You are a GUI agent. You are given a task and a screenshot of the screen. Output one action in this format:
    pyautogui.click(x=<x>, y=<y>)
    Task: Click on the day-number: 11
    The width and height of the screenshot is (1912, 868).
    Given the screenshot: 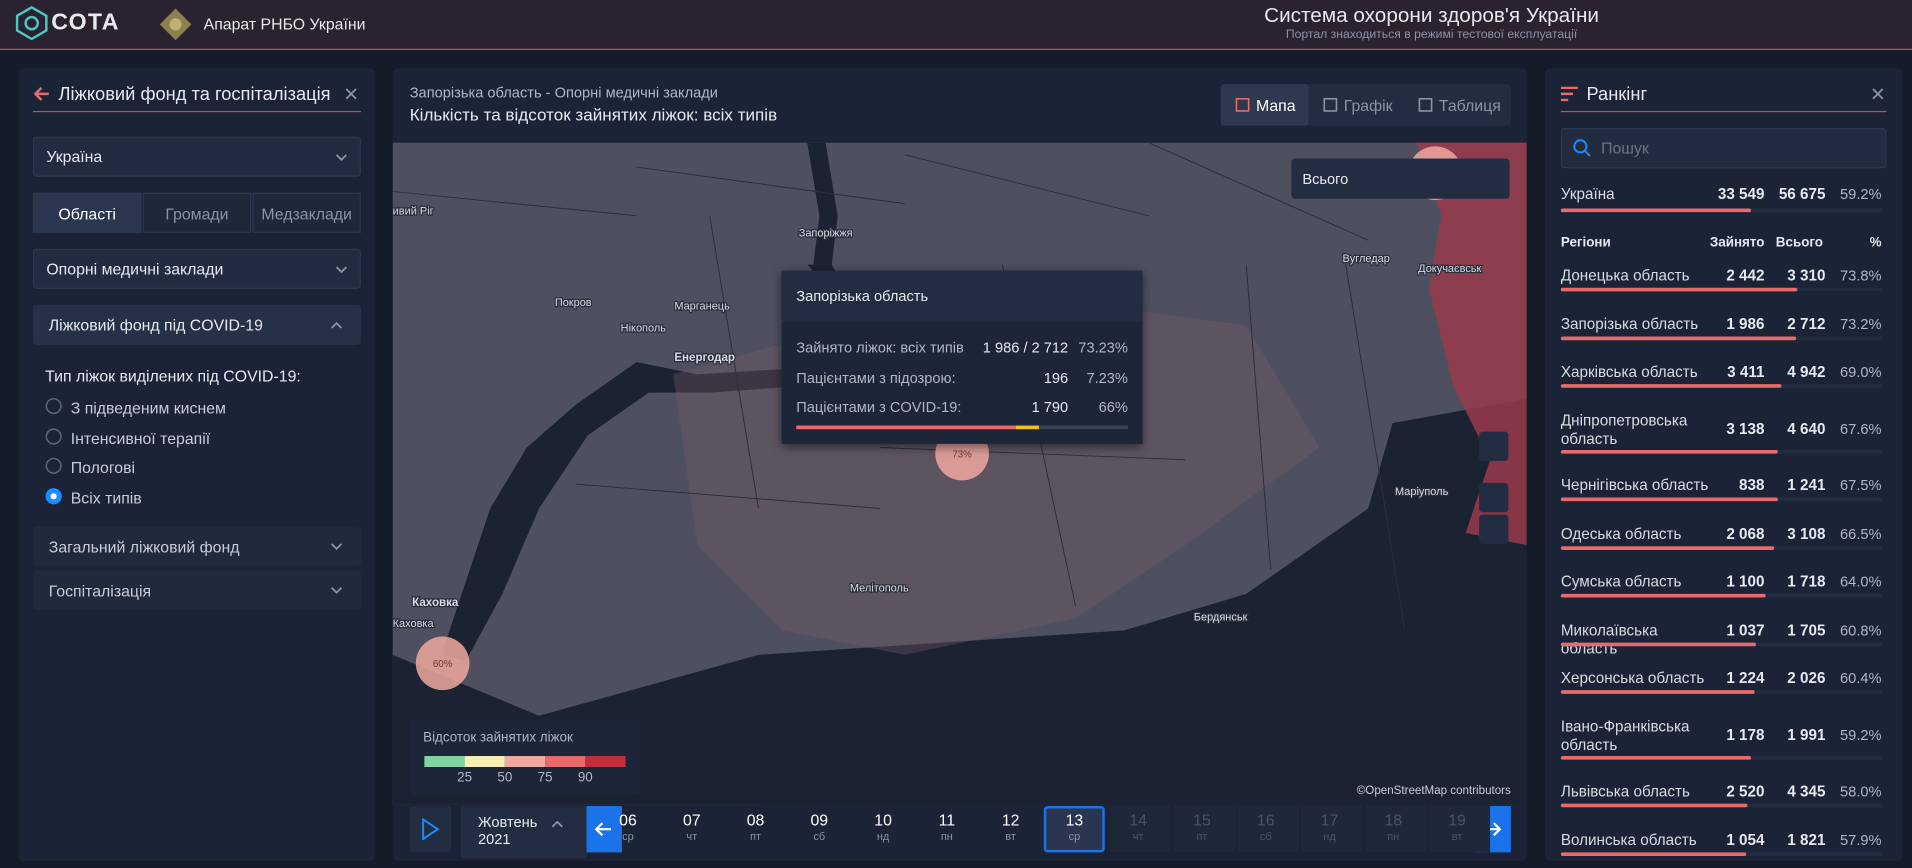 What is the action you would take?
    pyautogui.click(x=947, y=820)
    